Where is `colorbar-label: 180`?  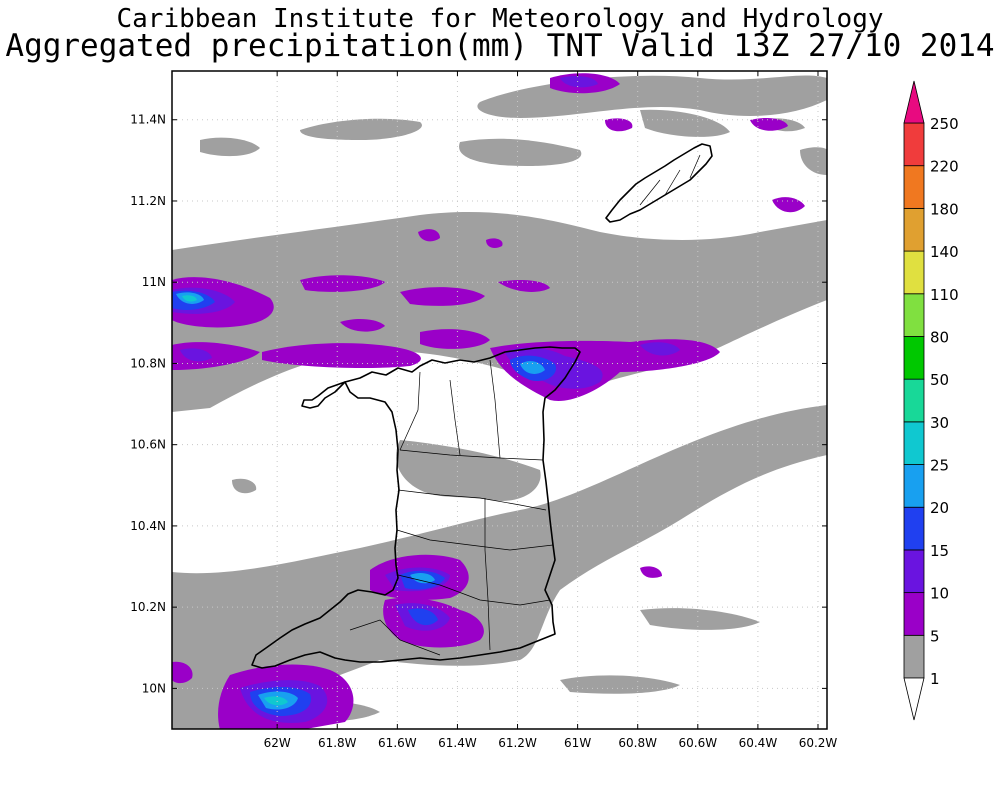
colorbar-label: 180 is located at coordinates (944, 209).